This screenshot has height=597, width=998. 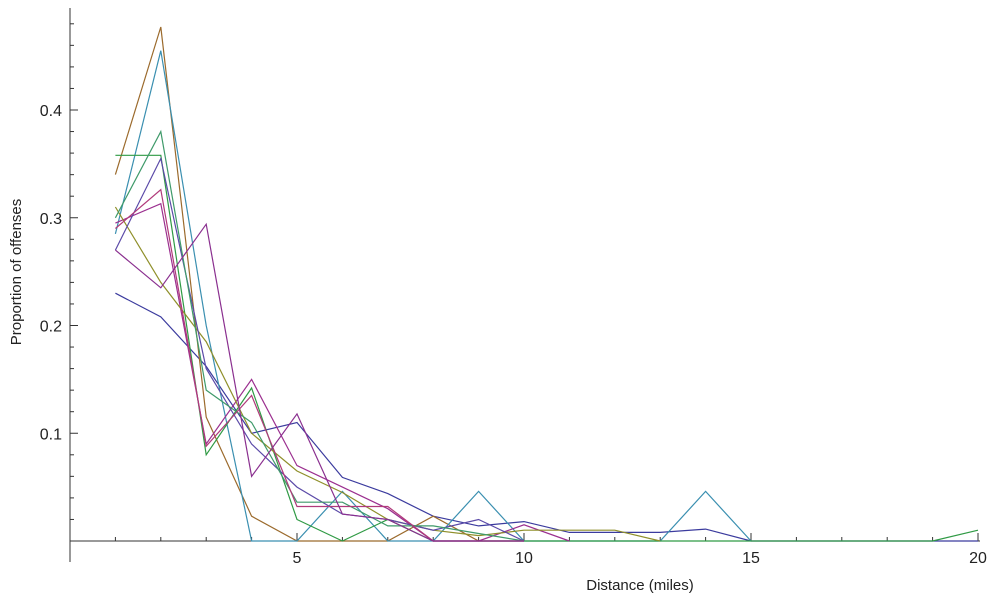 What do you see at coordinates (640, 585) in the screenshot?
I see `x-axis-title: Distance (miles)` at bounding box center [640, 585].